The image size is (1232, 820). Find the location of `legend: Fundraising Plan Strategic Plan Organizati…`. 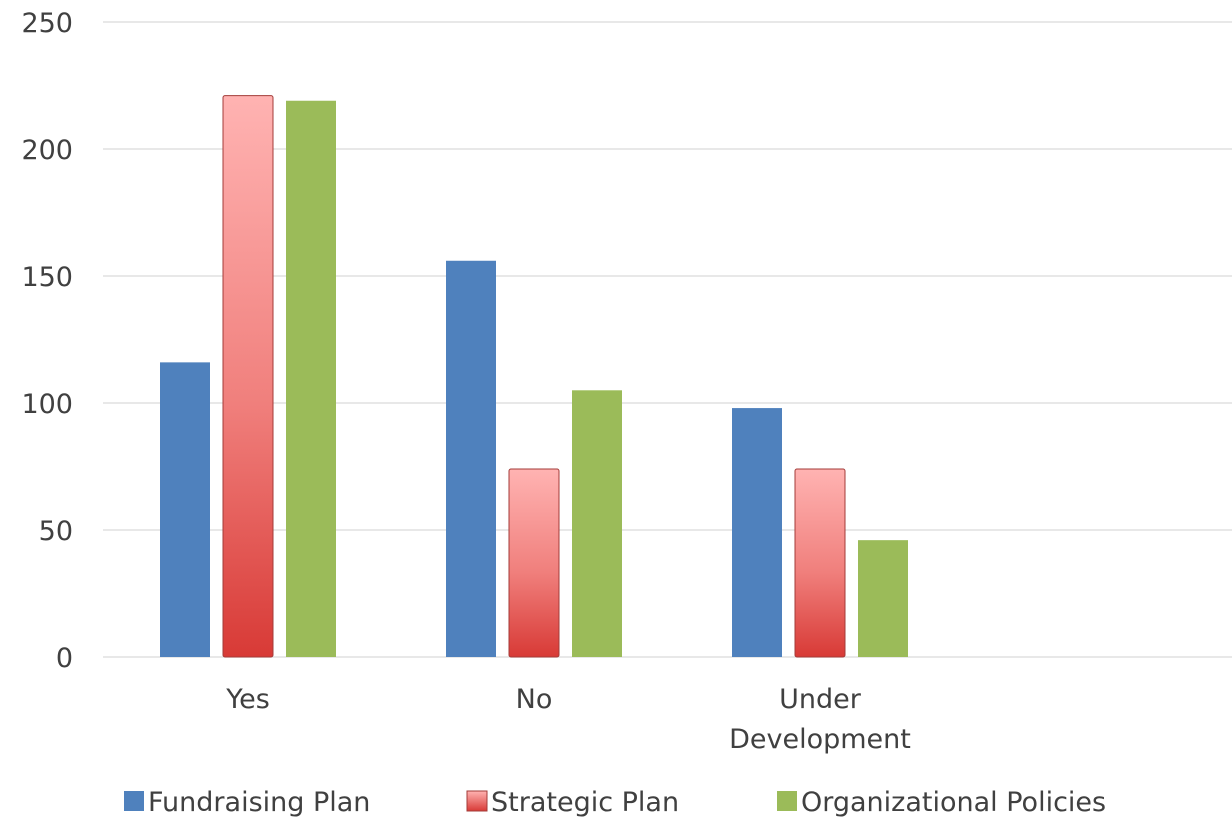

legend: Fundraising Plan Strategic Plan Organizati… is located at coordinates (615, 802).